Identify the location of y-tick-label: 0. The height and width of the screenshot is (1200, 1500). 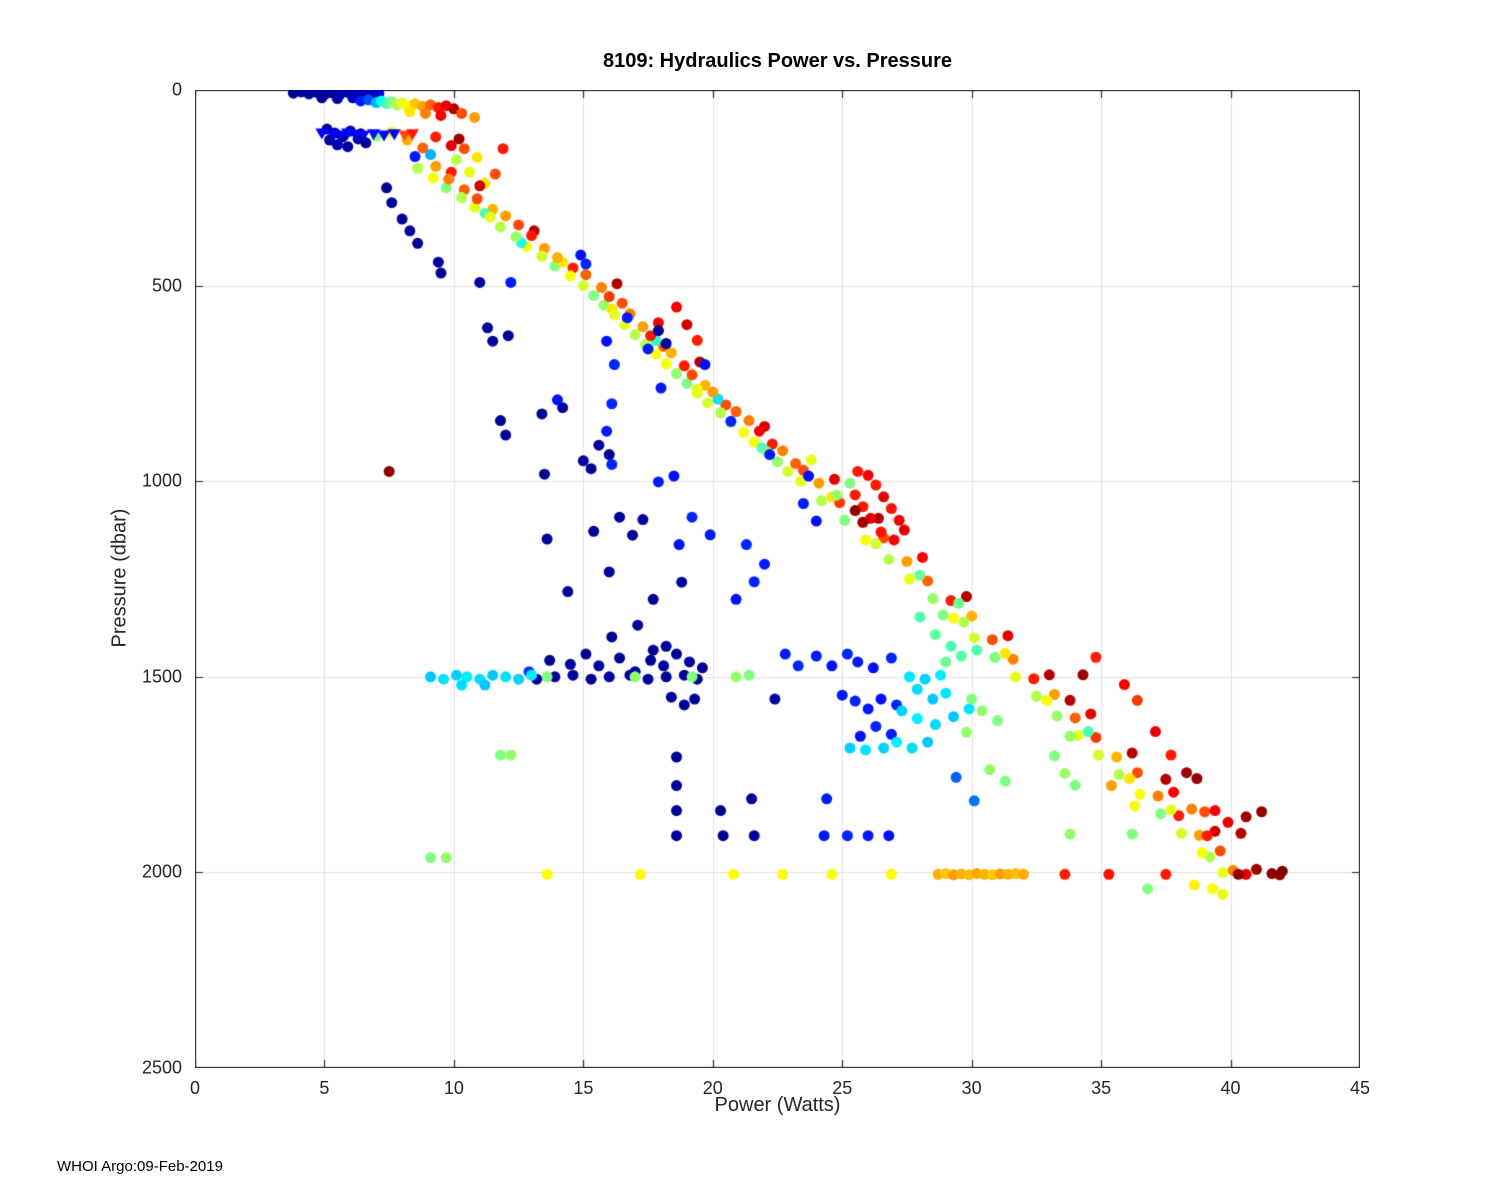
(176, 89).